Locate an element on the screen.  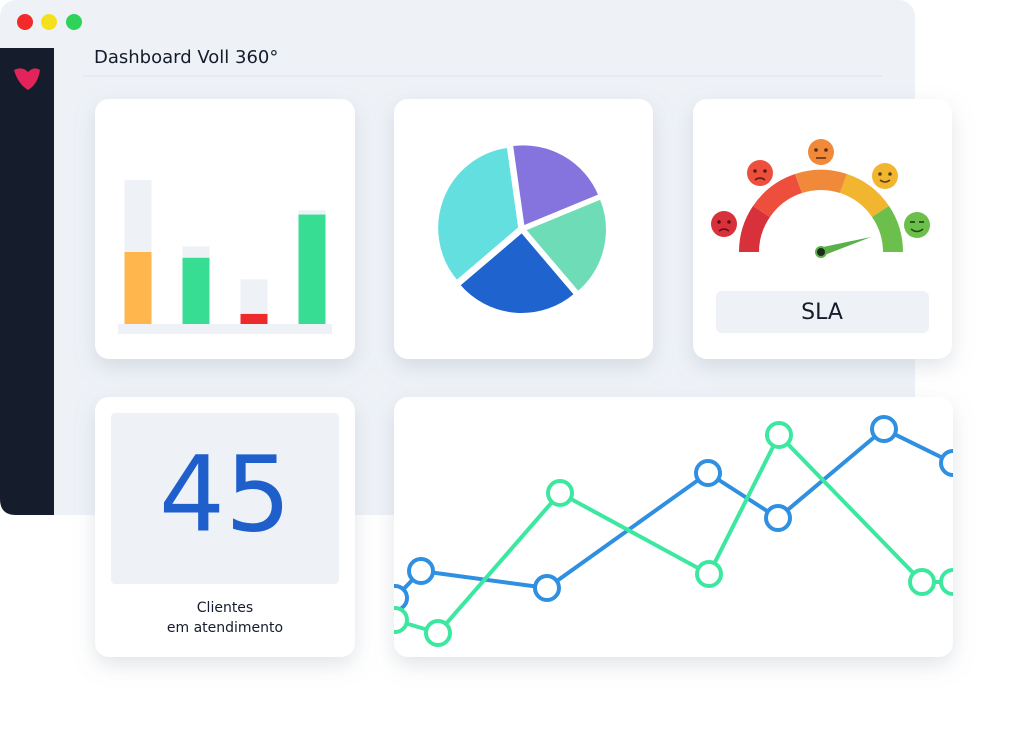
logo is located at coordinates (27, 79).